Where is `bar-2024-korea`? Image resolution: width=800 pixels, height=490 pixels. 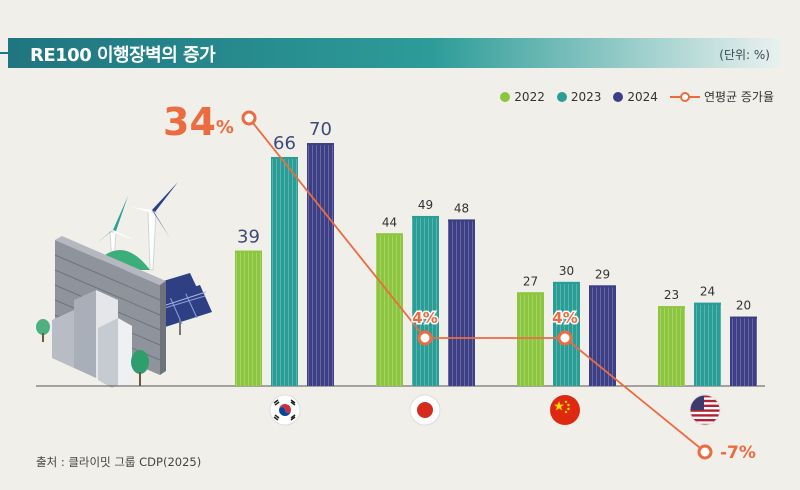
bar-2024-korea is located at coordinates (320, 264).